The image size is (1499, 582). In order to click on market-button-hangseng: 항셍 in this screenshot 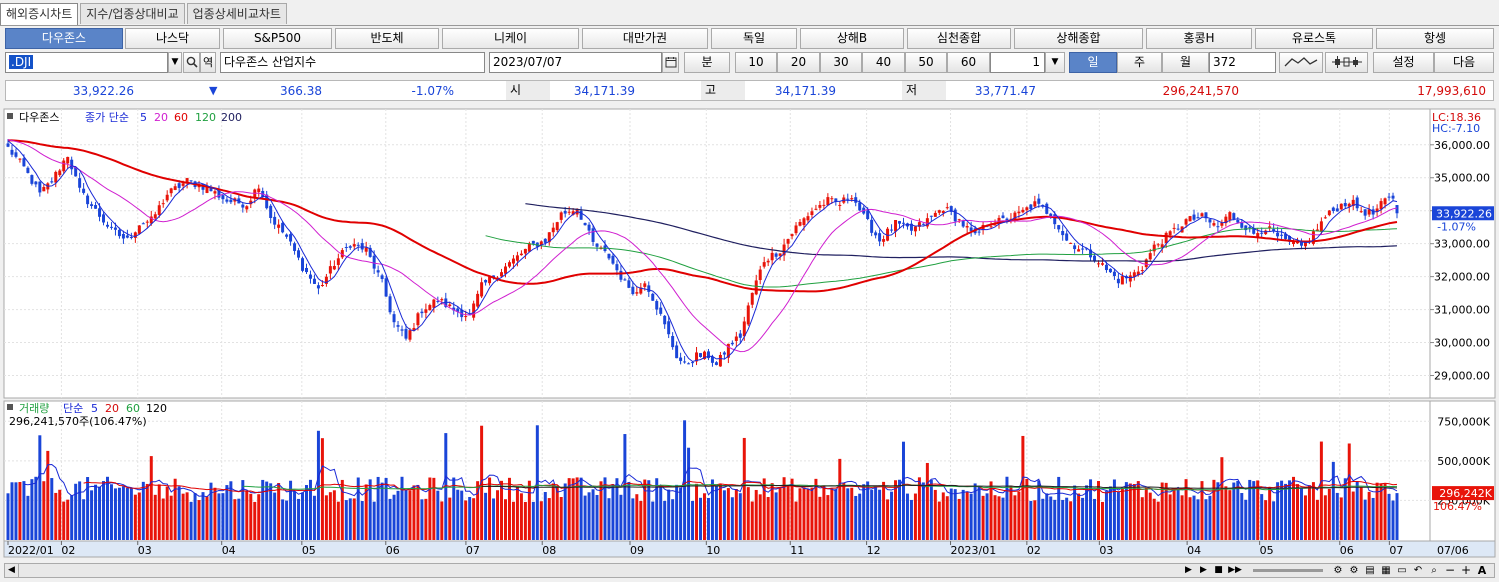, I will do `click(1435, 38)`.